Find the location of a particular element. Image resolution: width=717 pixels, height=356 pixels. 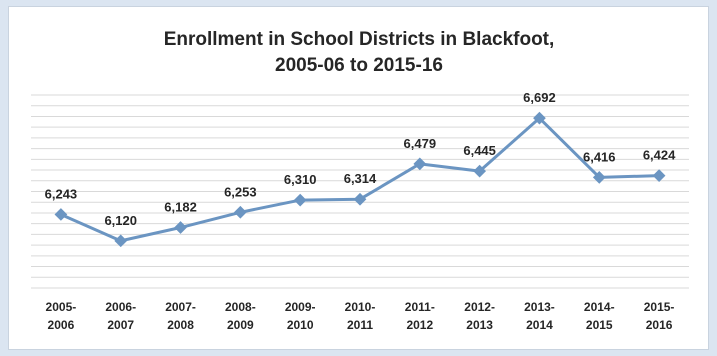

x-tick-label-line: 2015- is located at coordinates (659, 307).